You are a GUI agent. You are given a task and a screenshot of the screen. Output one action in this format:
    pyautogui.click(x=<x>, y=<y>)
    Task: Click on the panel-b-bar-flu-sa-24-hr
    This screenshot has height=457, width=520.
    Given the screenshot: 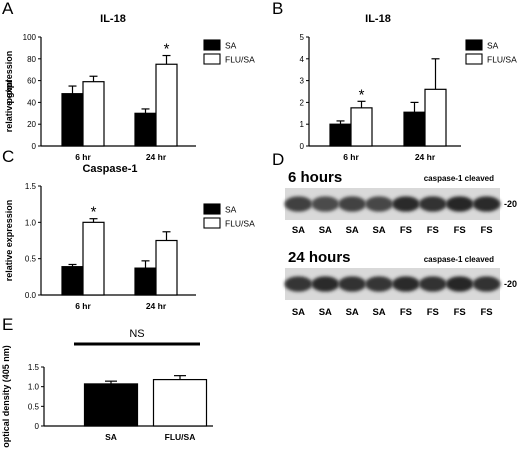 What is the action you would take?
    pyautogui.click(x=435, y=117)
    